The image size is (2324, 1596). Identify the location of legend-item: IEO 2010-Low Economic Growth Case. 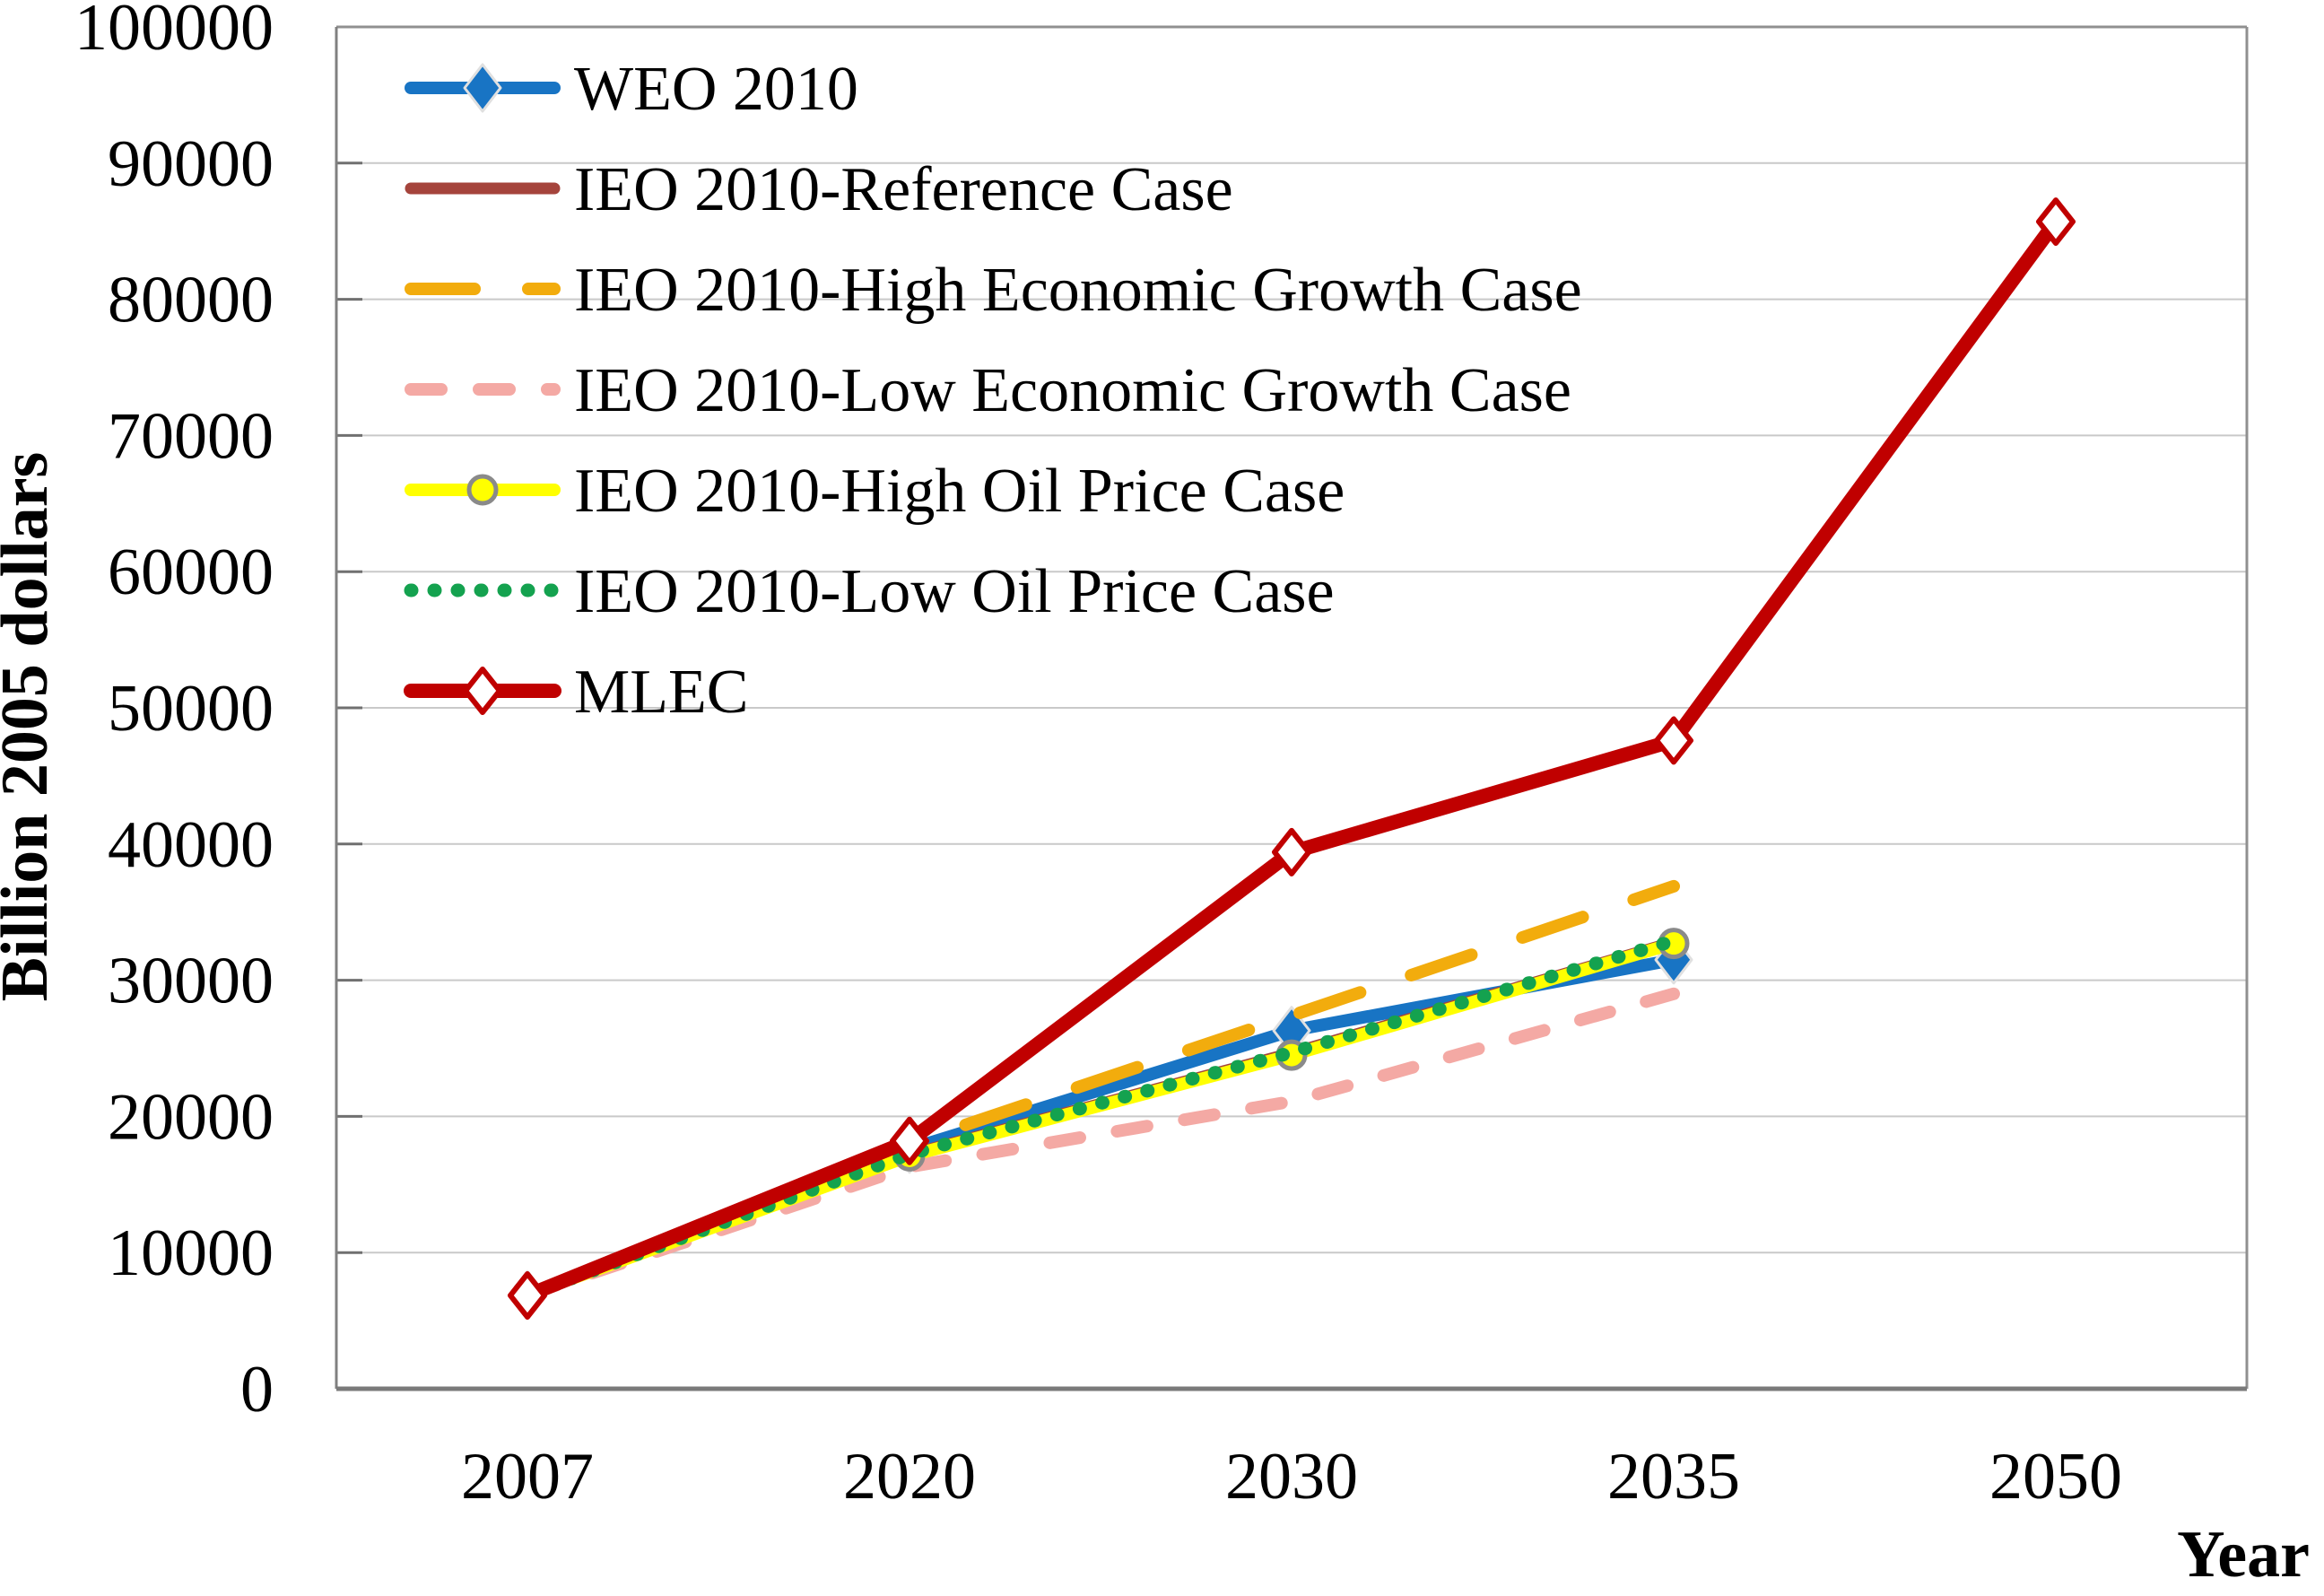
(988, 390).